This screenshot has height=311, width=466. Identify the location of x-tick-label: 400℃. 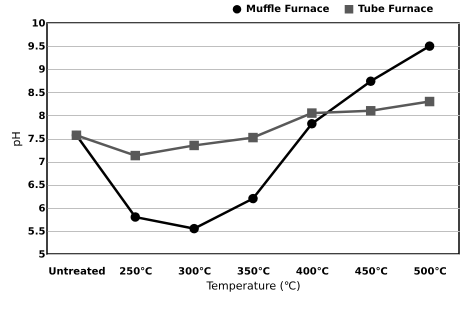
(312, 272).